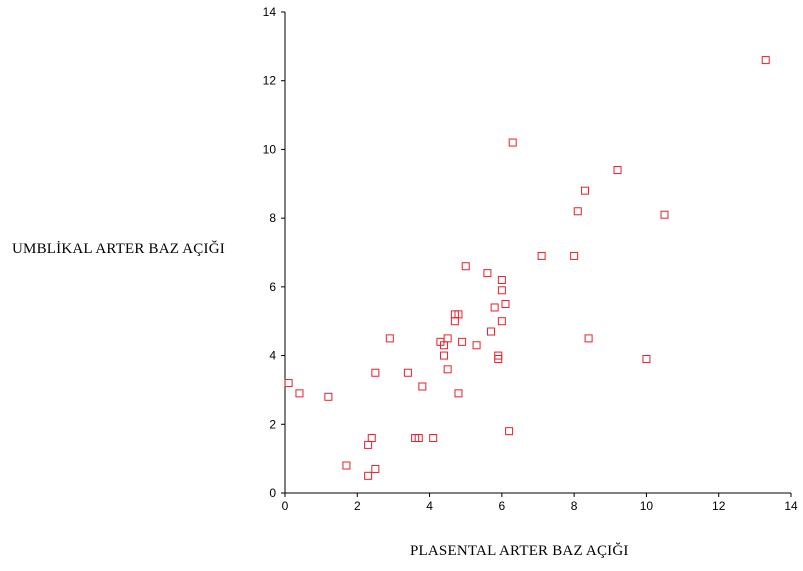  Describe the element at coordinates (272, 218) in the screenshot. I see `y-tick-label: 8` at that location.